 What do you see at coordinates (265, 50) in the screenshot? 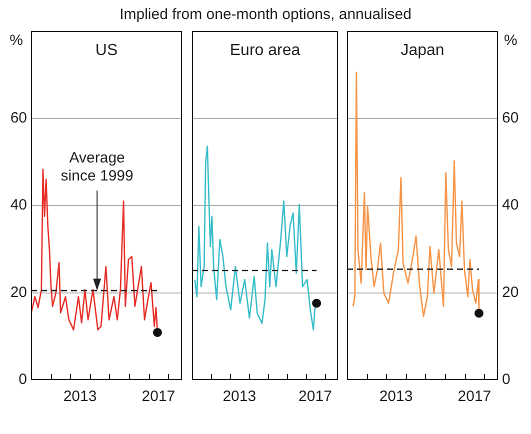
I see `text: Euro area` at bounding box center [265, 50].